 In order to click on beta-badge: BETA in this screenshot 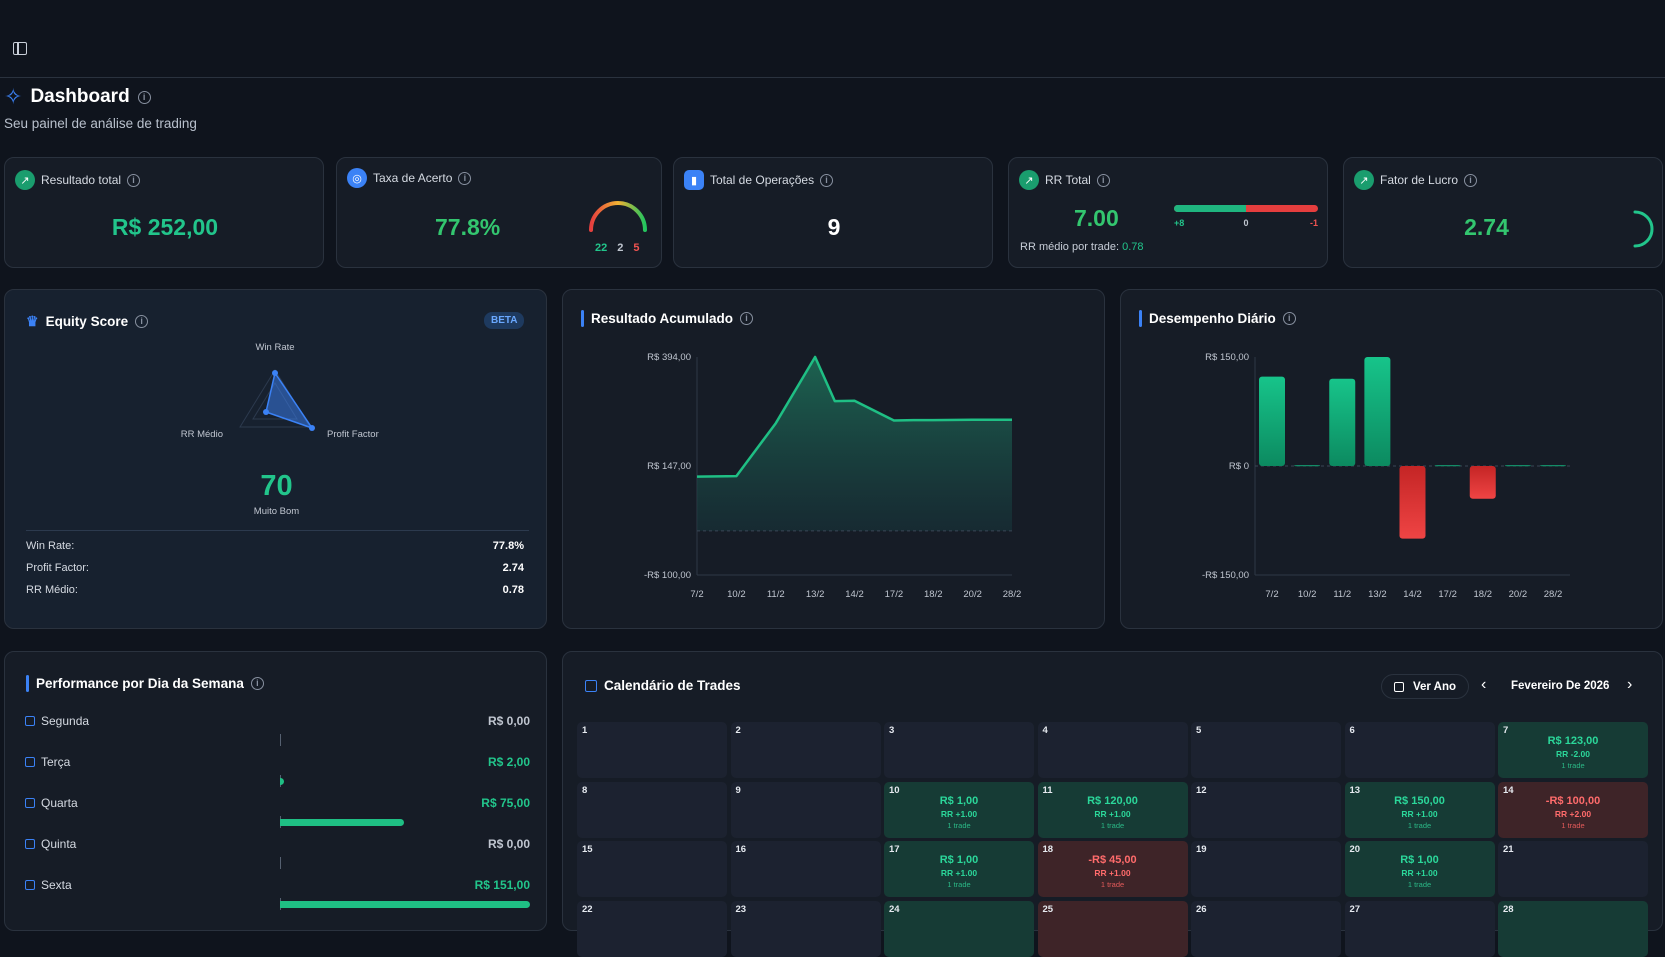, I will do `click(504, 320)`.